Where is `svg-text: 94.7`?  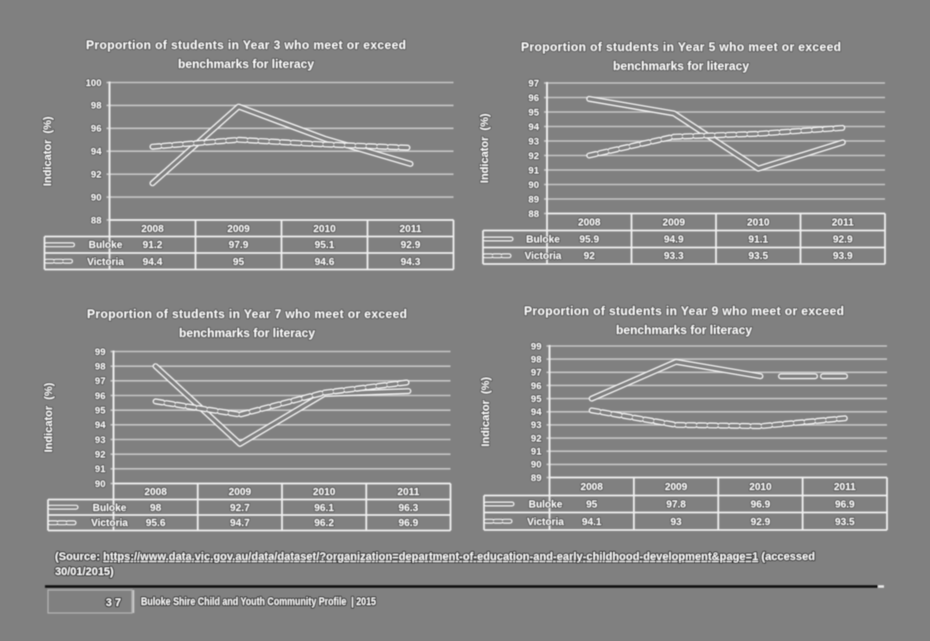 svg-text: 94.7 is located at coordinates (240, 523).